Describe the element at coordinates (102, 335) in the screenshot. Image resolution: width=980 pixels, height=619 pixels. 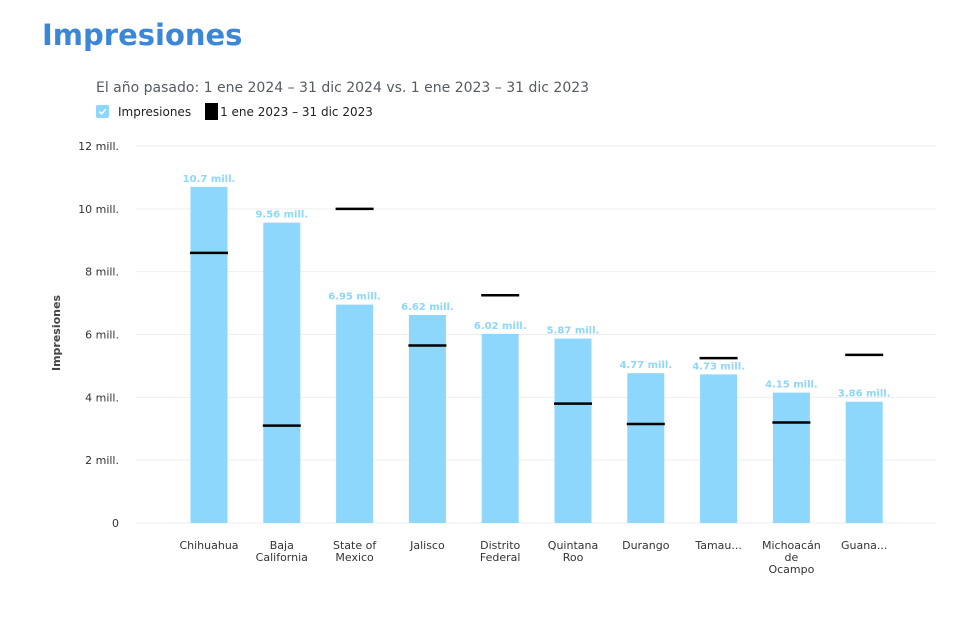
I see `y-tick-label: 6 mill.` at that location.